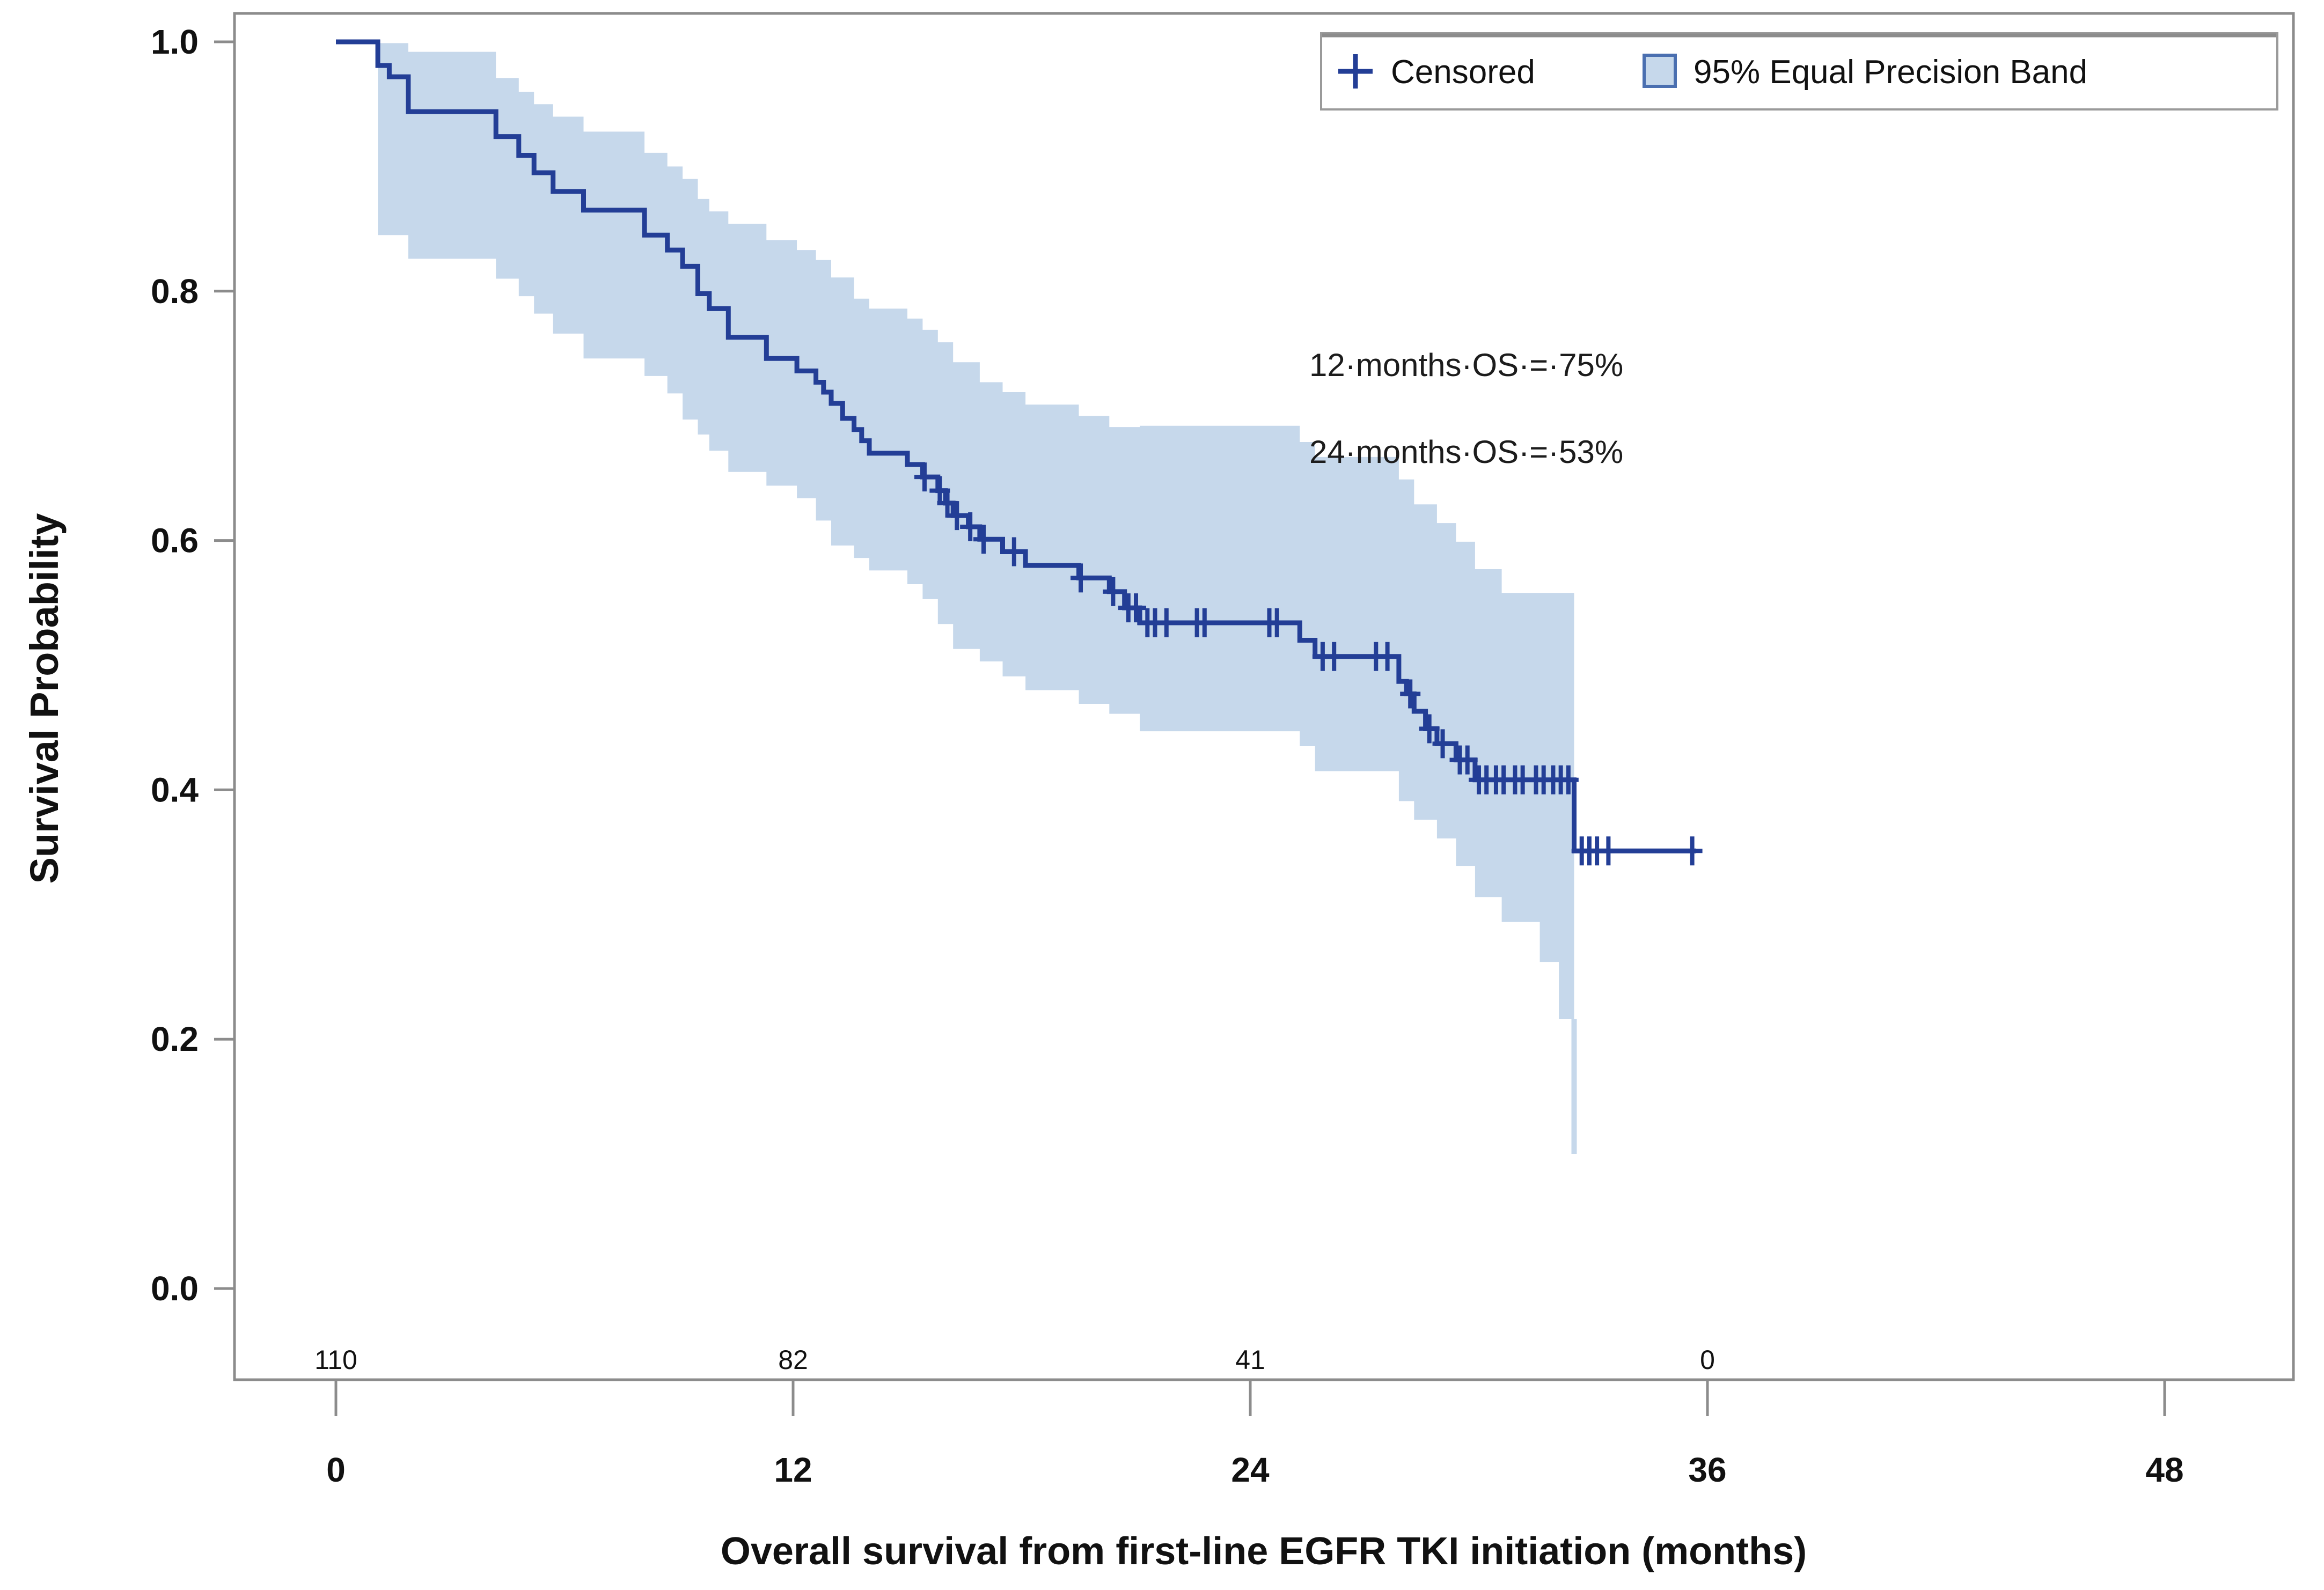  I want to click on annotation-os-24: 24·months·OS·=·53%, so click(1466, 452).